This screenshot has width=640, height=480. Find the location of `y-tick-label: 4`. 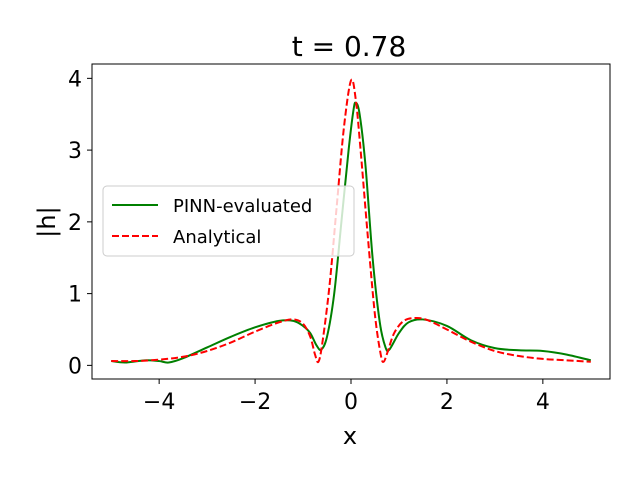

y-tick-label: 4 is located at coordinates (75, 79).